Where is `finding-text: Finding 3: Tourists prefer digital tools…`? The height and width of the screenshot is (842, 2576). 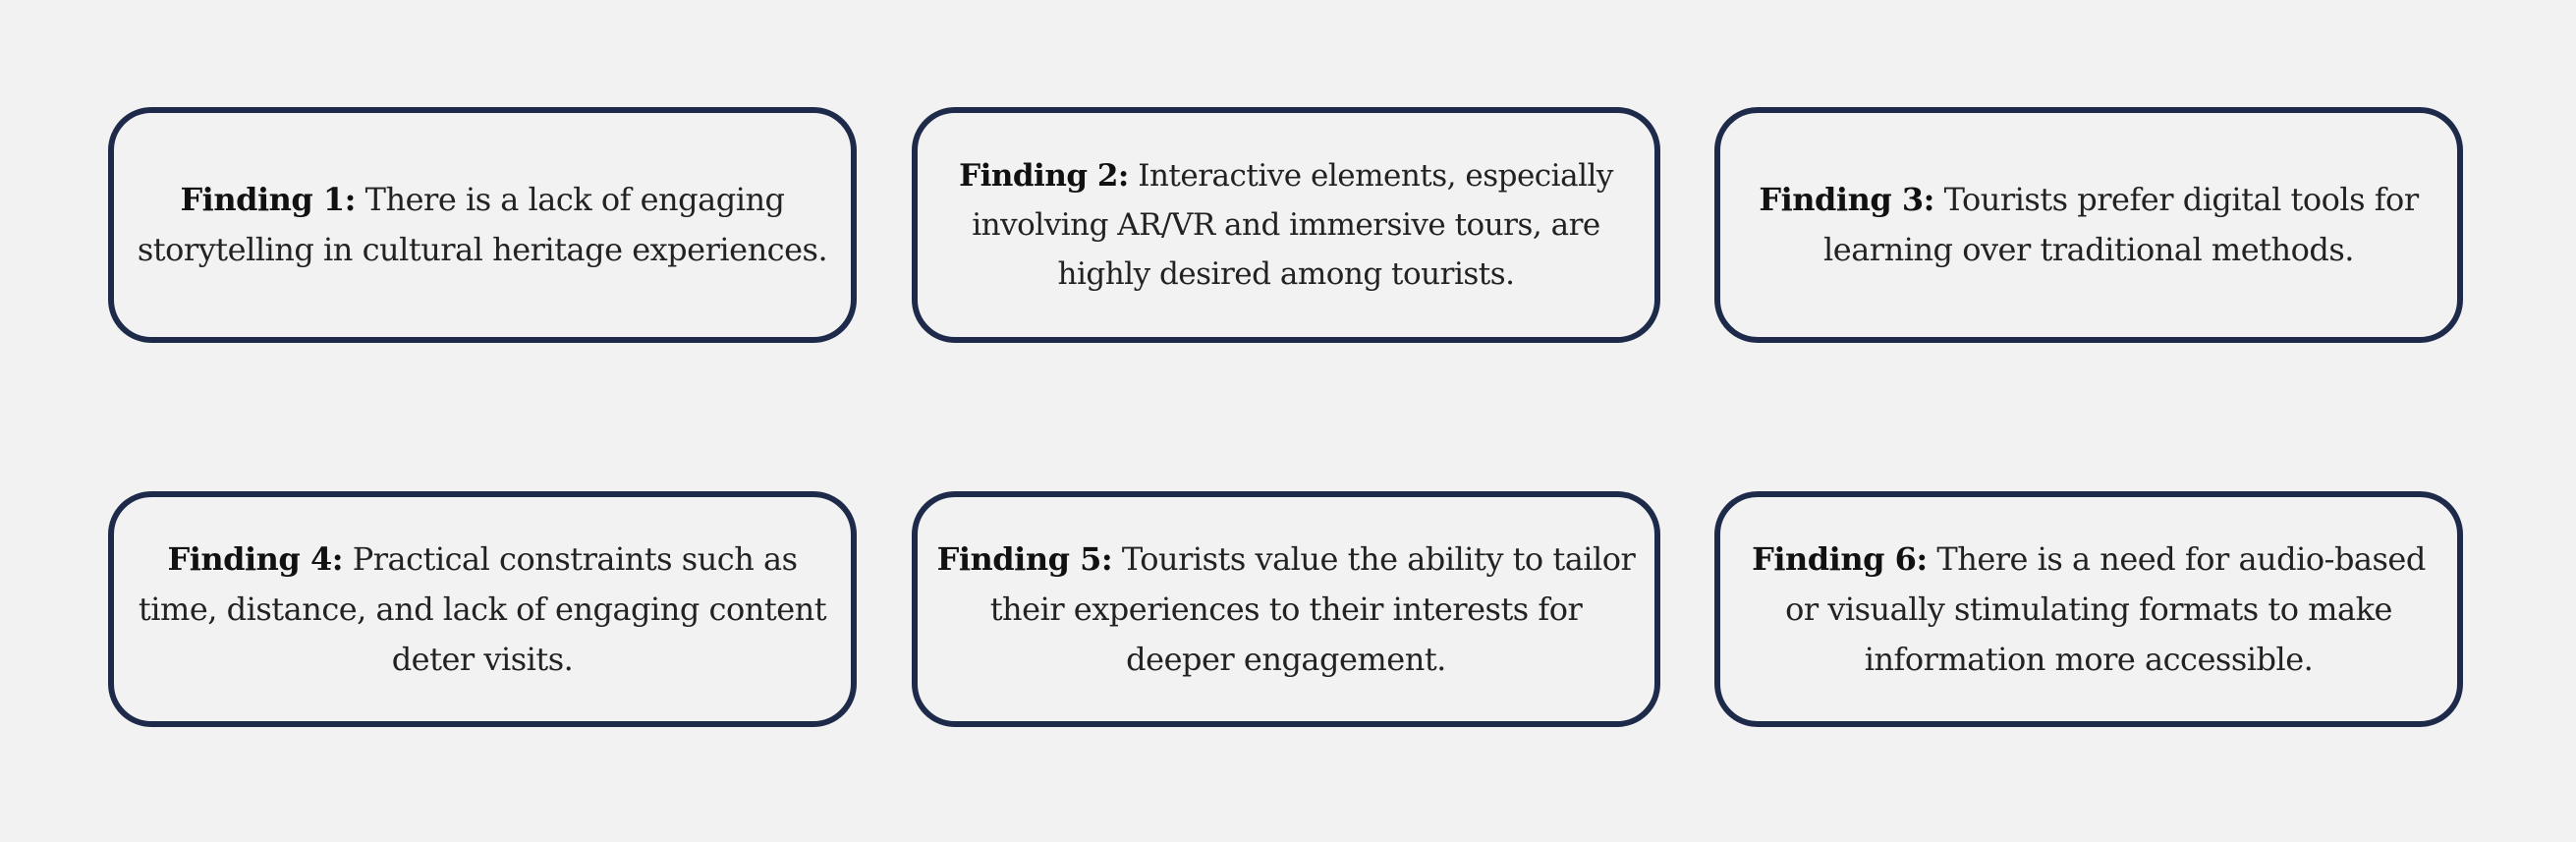 finding-text: Finding 3: Tourists prefer digital tools… is located at coordinates (2088, 225).